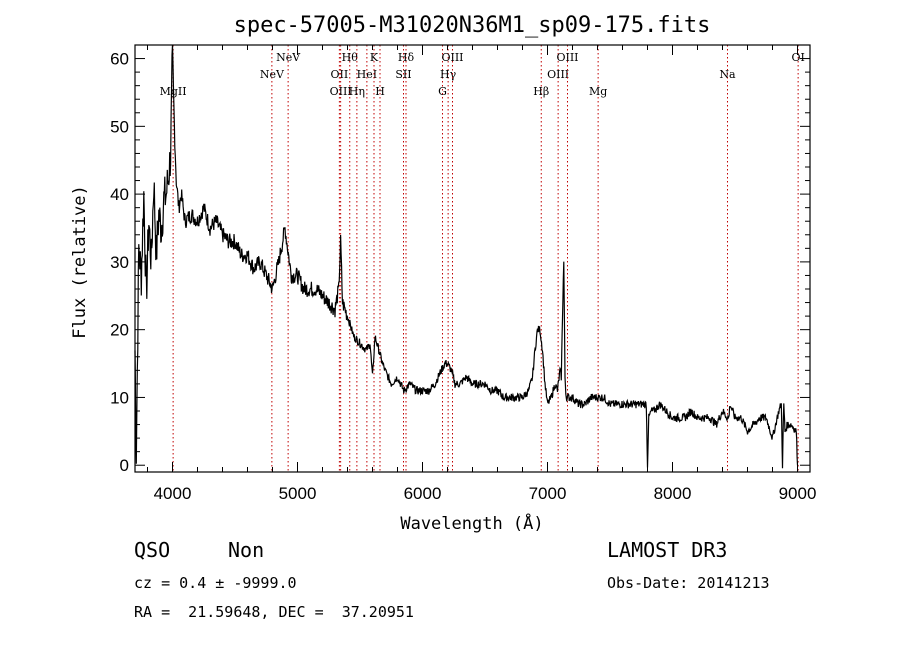 The width and height of the screenshot is (900, 649). What do you see at coordinates (448, 74) in the screenshot?
I see `emission-line-label: Hγ` at bounding box center [448, 74].